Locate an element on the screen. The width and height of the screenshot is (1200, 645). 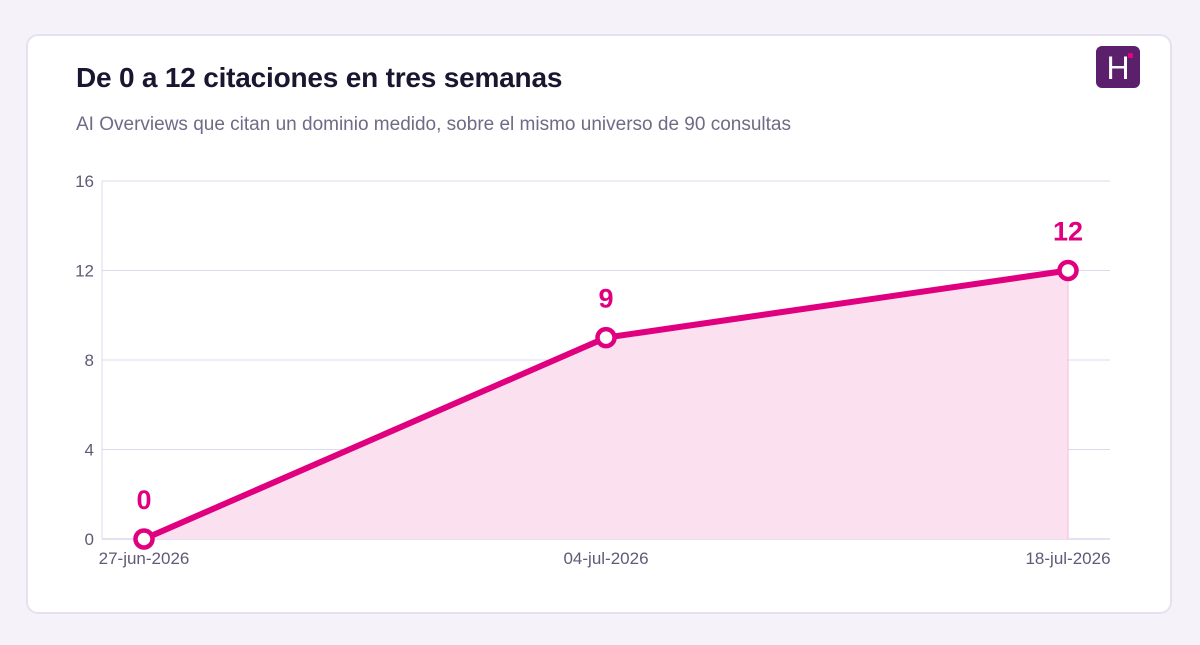
x-tick-label: 27-jun-2026 is located at coordinates (144, 558).